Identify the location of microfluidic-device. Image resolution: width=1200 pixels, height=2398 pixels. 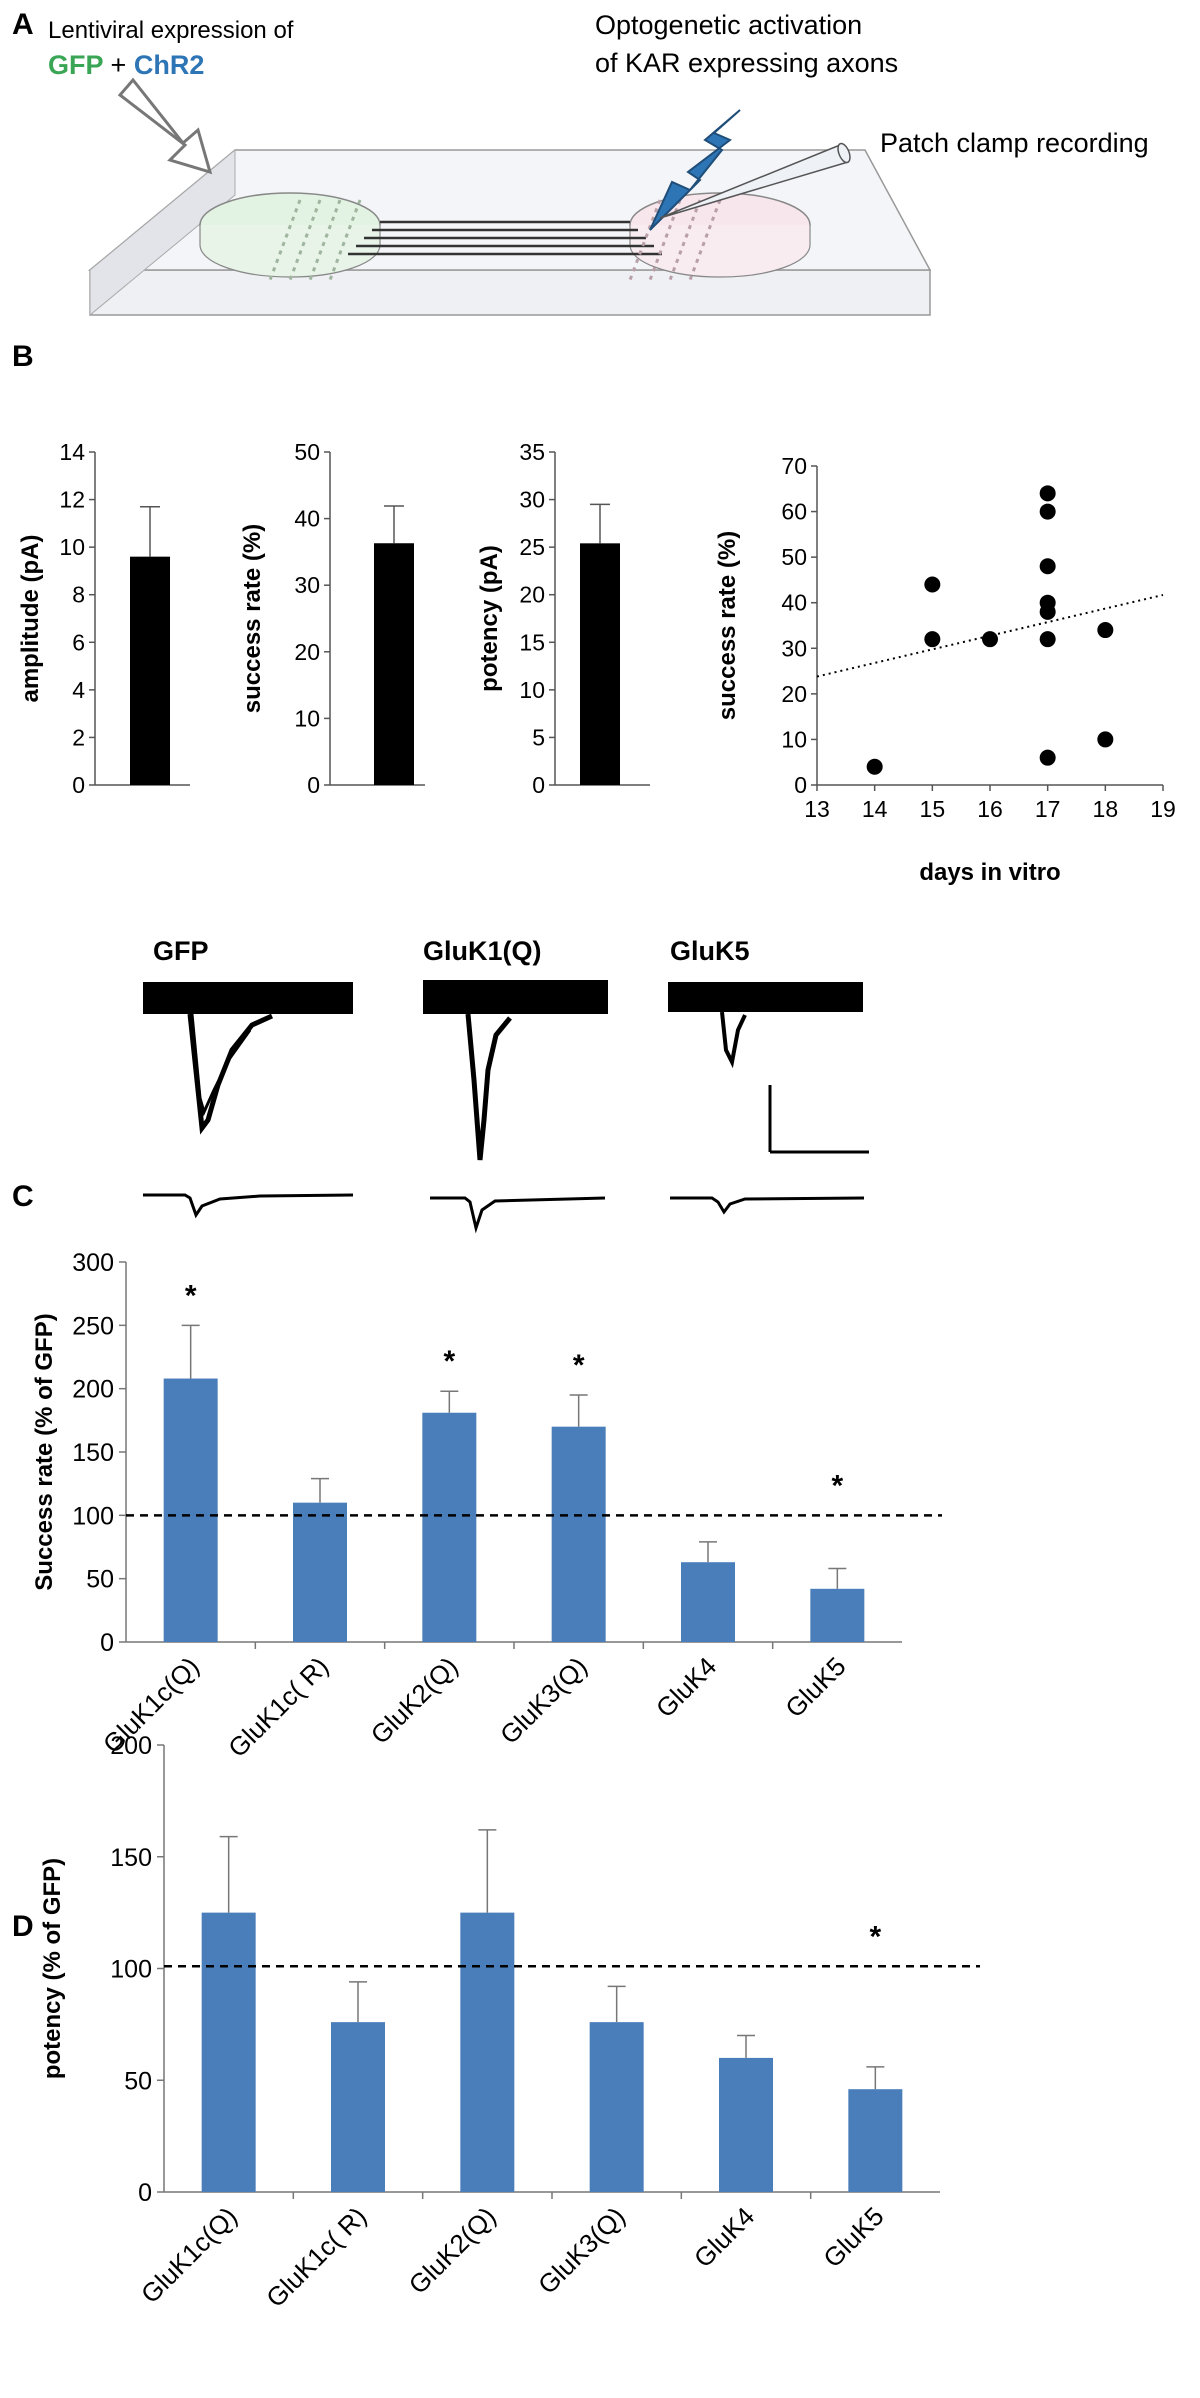
(509, 232).